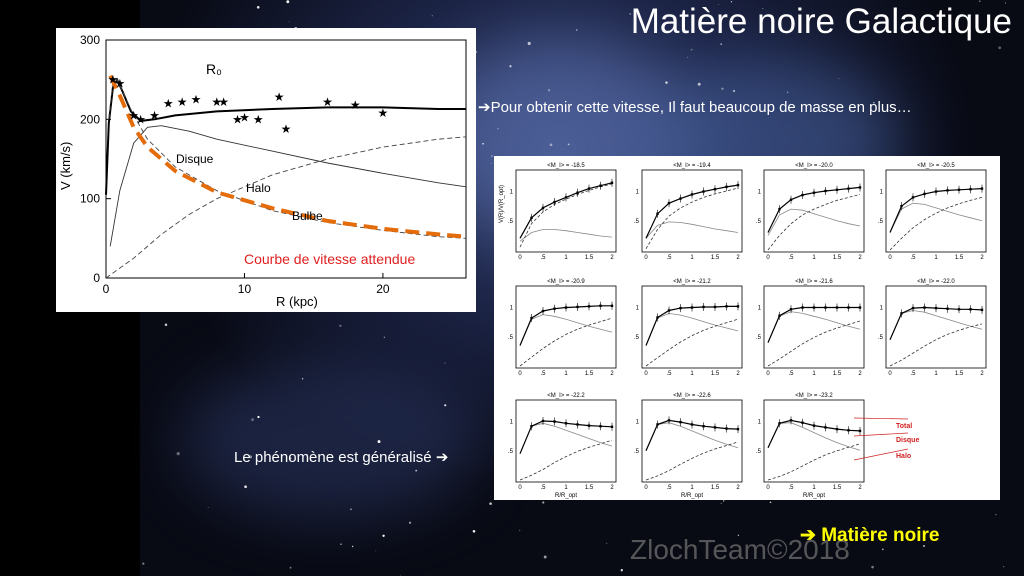  What do you see at coordinates (214, 69) in the screenshot?
I see `r0-label: R₀` at bounding box center [214, 69].